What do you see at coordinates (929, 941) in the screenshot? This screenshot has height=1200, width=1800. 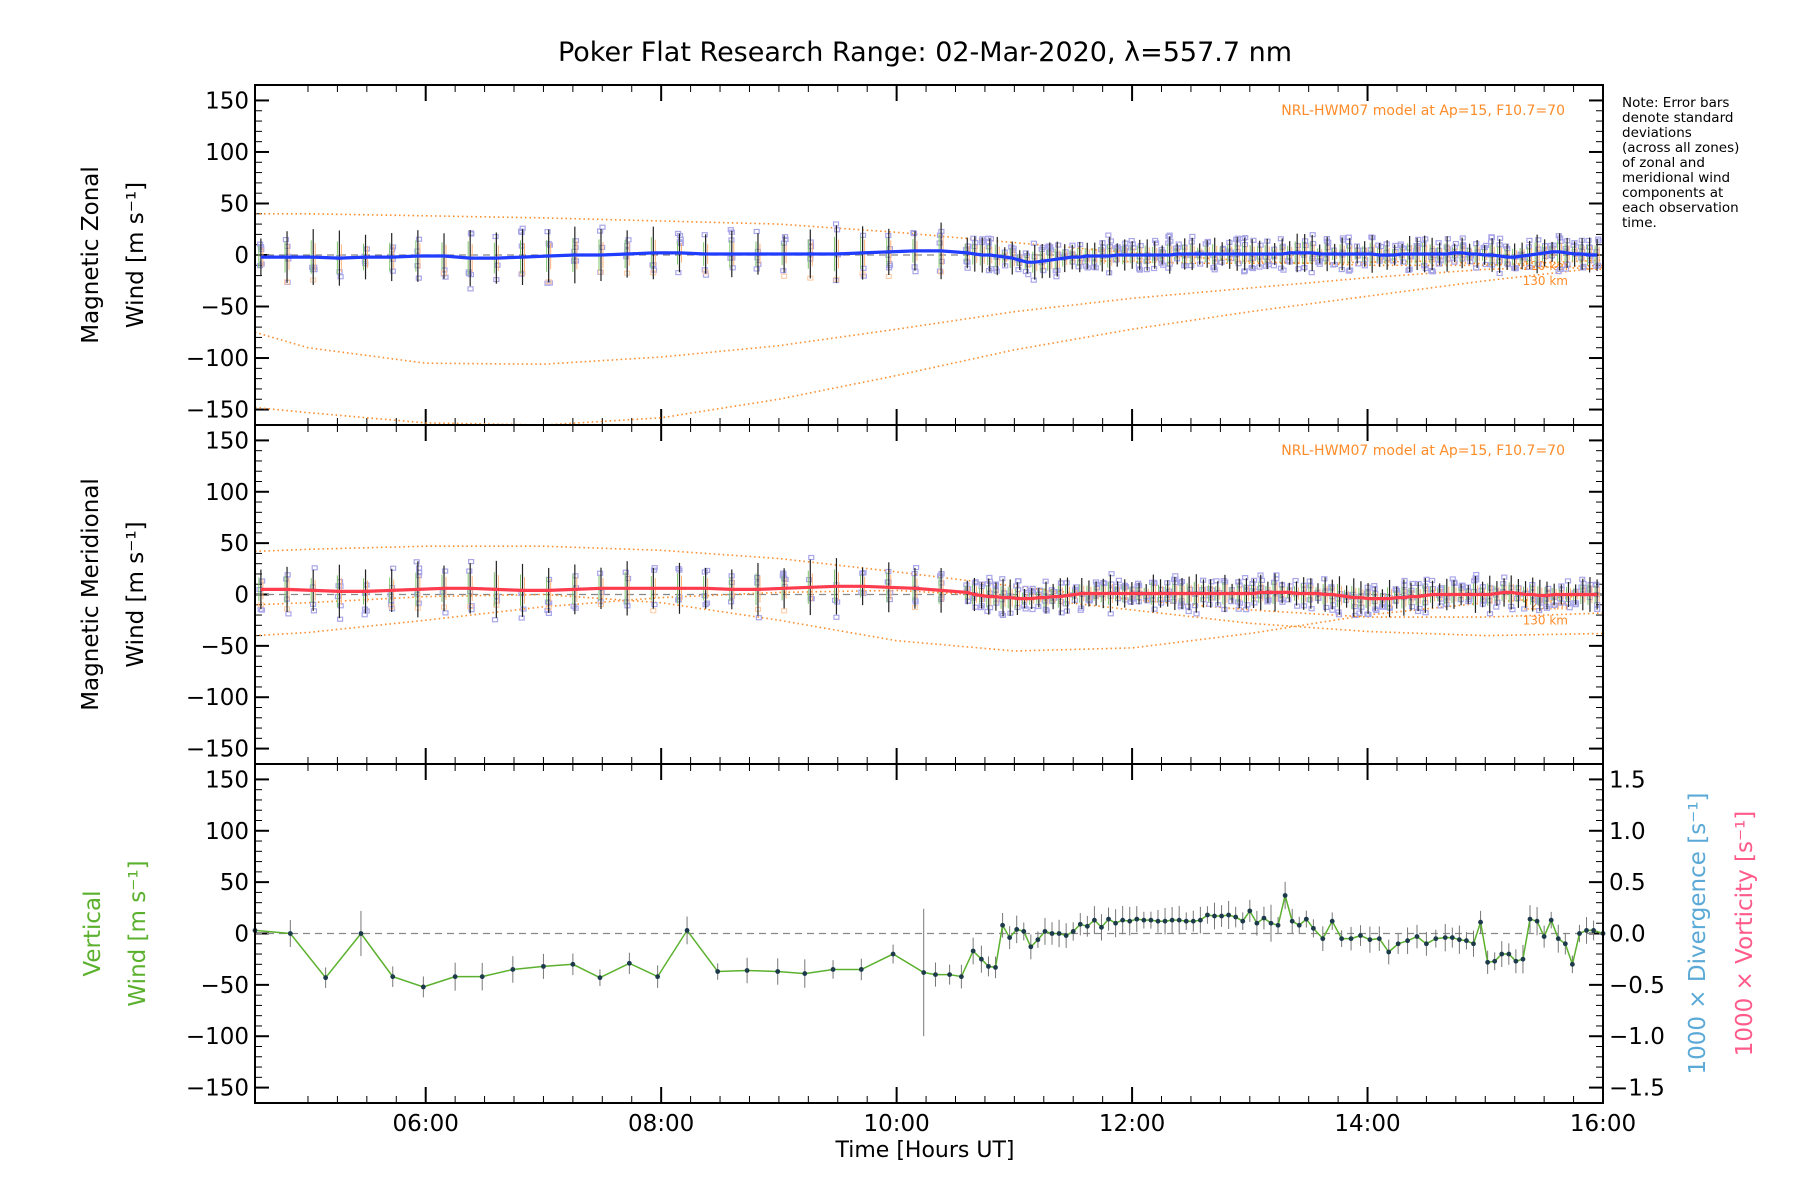 I see `vertical-wind-line` at bounding box center [929, 941].